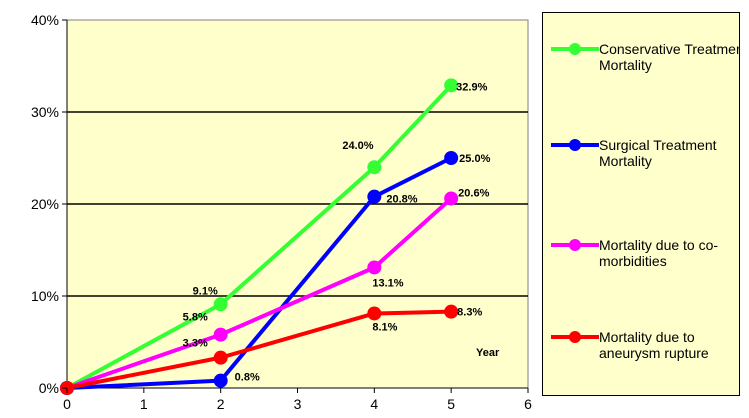  Describe the element at coordinates (374, 404) in the screenshot. I see `x-tick-label: 4` at that location.